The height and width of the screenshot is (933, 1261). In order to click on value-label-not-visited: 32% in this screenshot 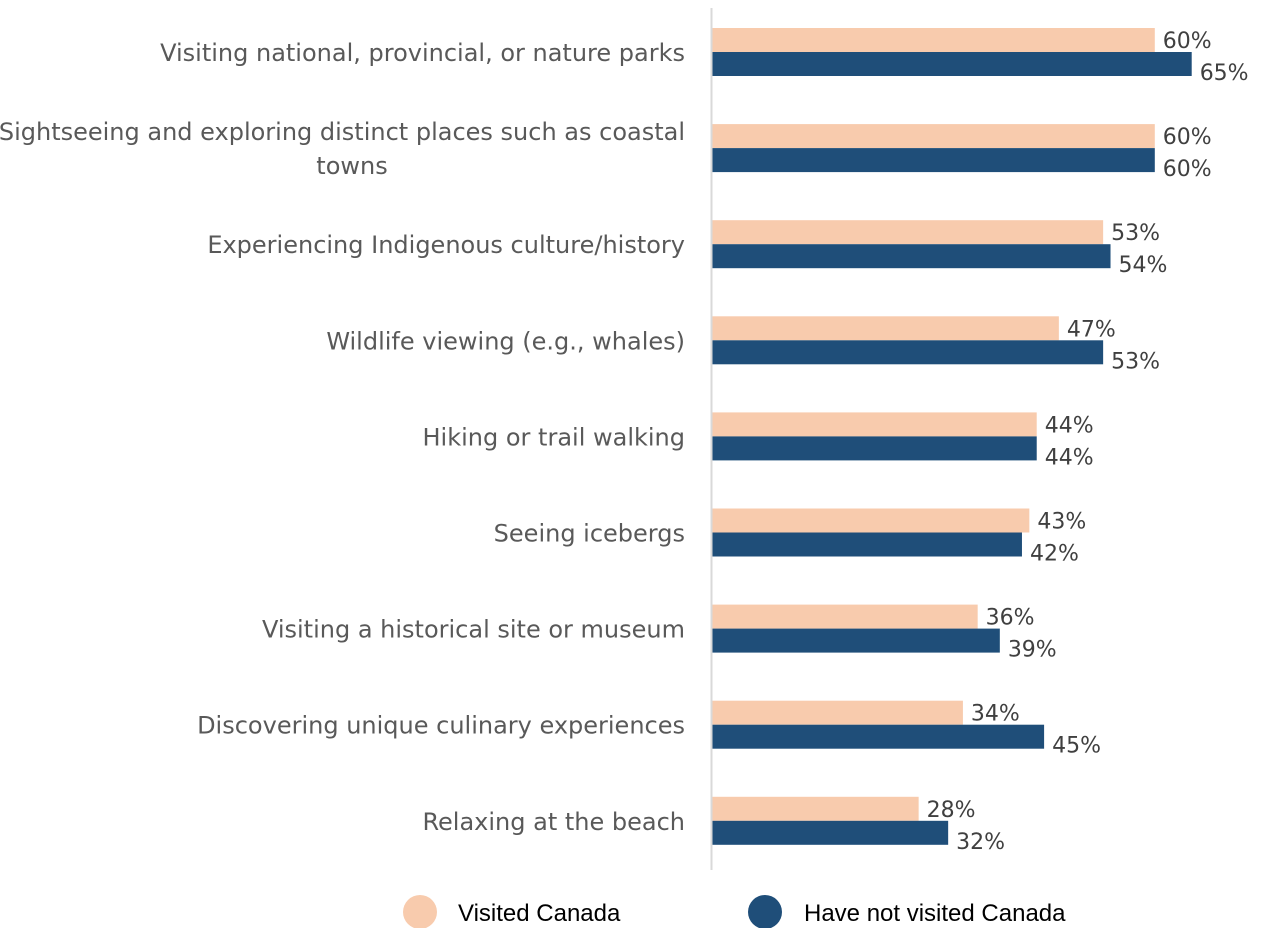, I will do `click(980, 842)`.